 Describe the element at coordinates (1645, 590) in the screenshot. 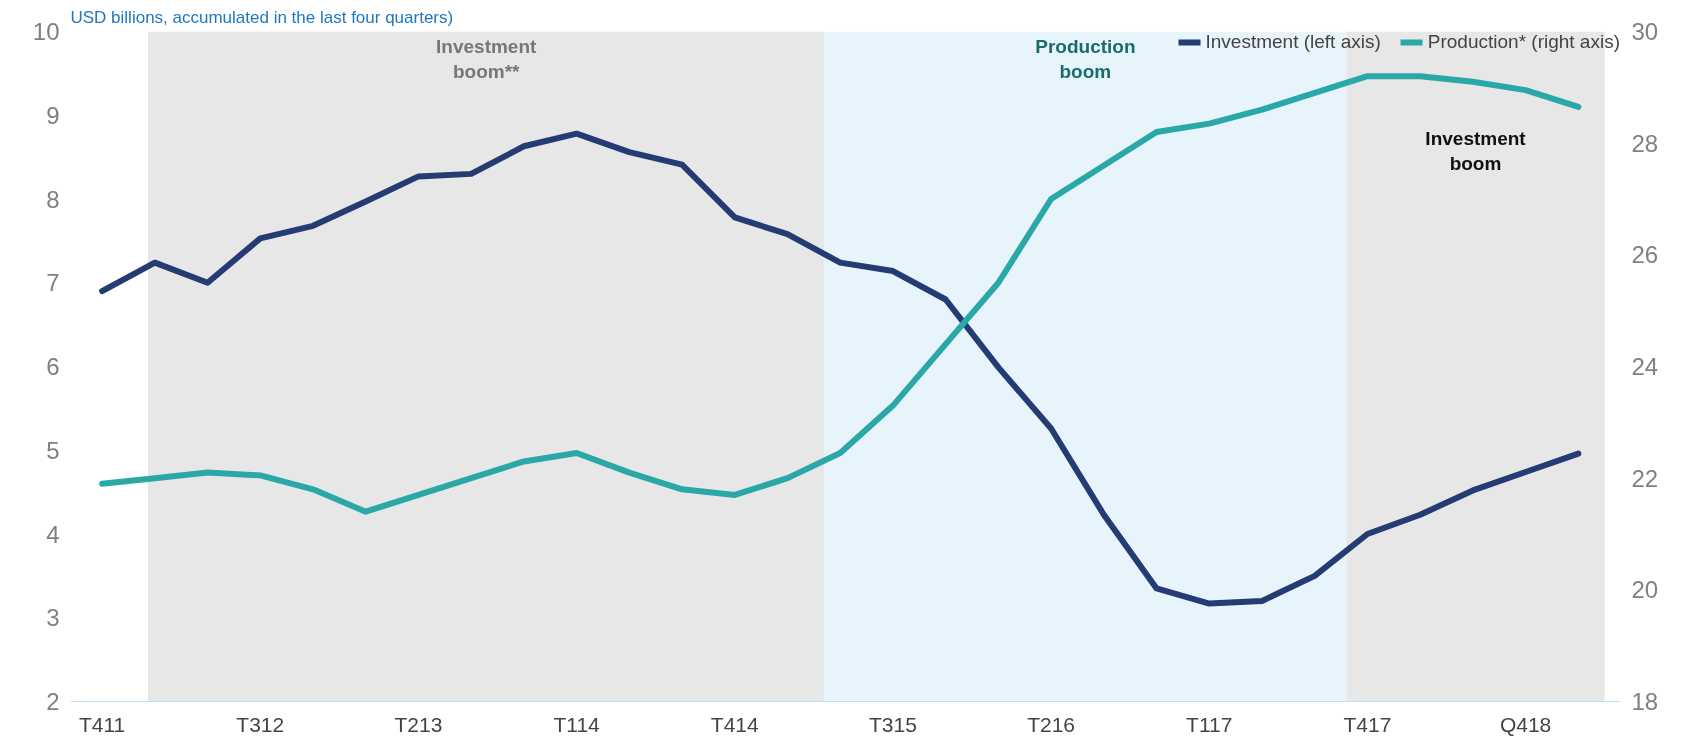

I see `y2-tick-label: 20` at that location.